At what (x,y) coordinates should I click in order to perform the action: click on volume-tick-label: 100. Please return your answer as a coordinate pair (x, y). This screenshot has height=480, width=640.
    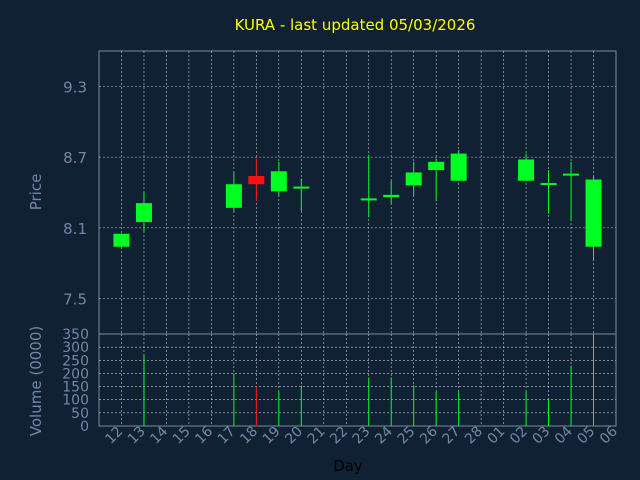
    Looking at the image, I should click on (75, 401).